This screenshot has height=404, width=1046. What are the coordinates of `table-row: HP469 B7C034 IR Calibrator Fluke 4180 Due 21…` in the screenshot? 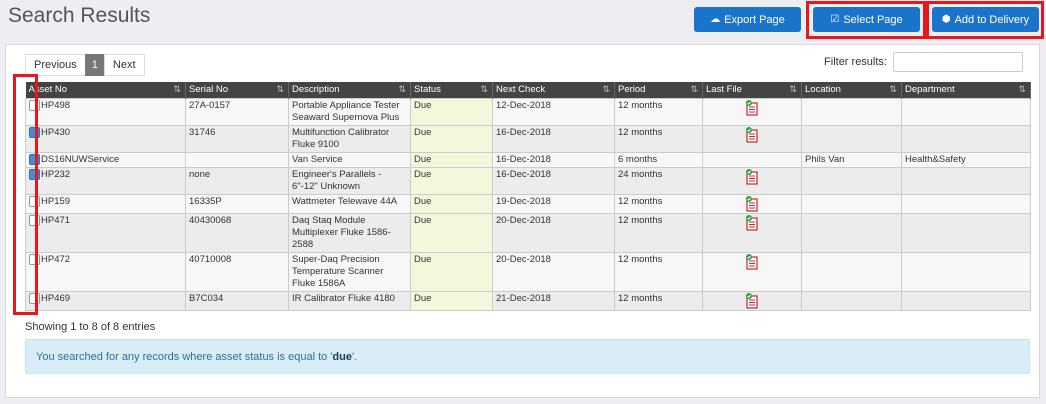 It's located at (528, 300).